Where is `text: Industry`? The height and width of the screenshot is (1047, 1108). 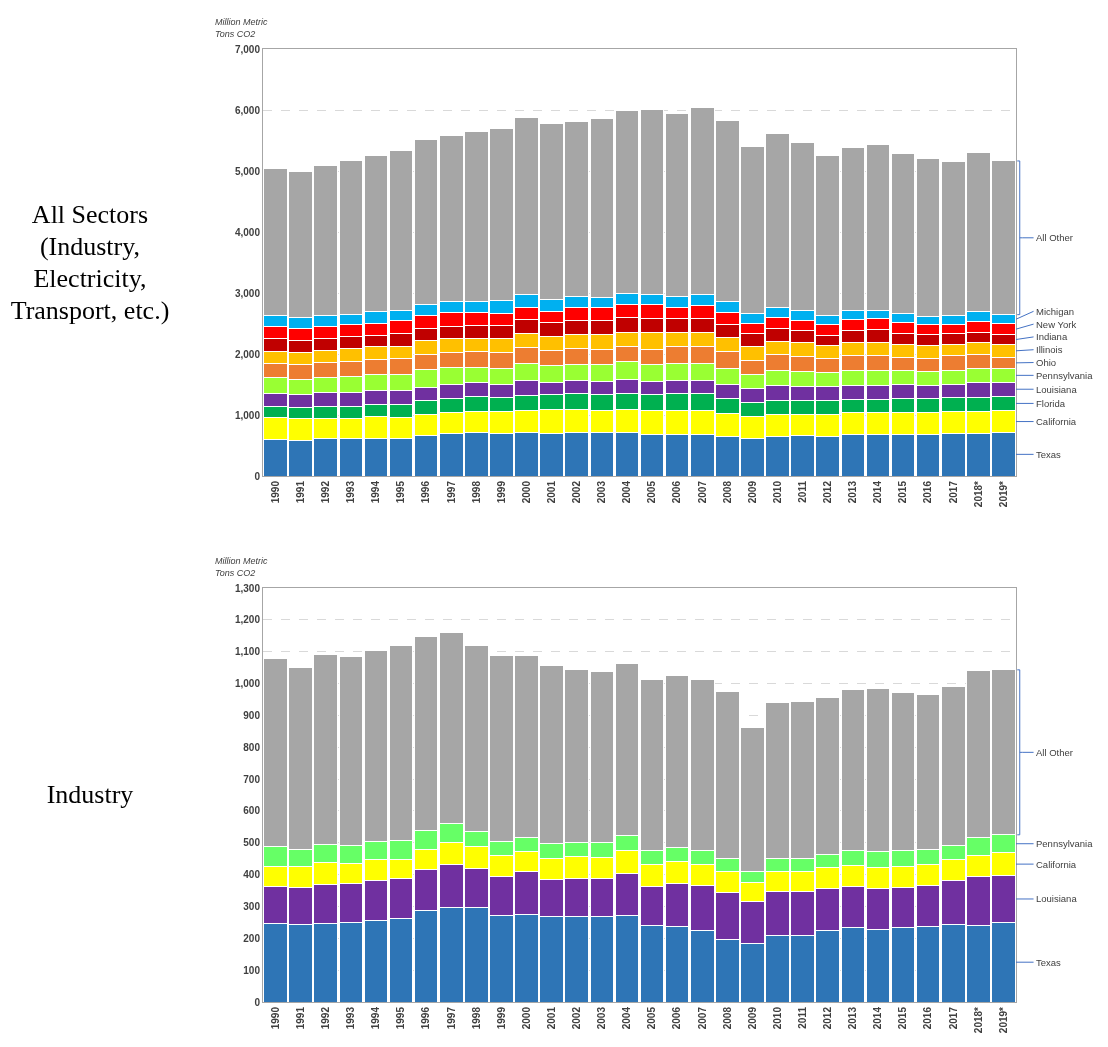 text: Industry is located at coordinates (90, 795).